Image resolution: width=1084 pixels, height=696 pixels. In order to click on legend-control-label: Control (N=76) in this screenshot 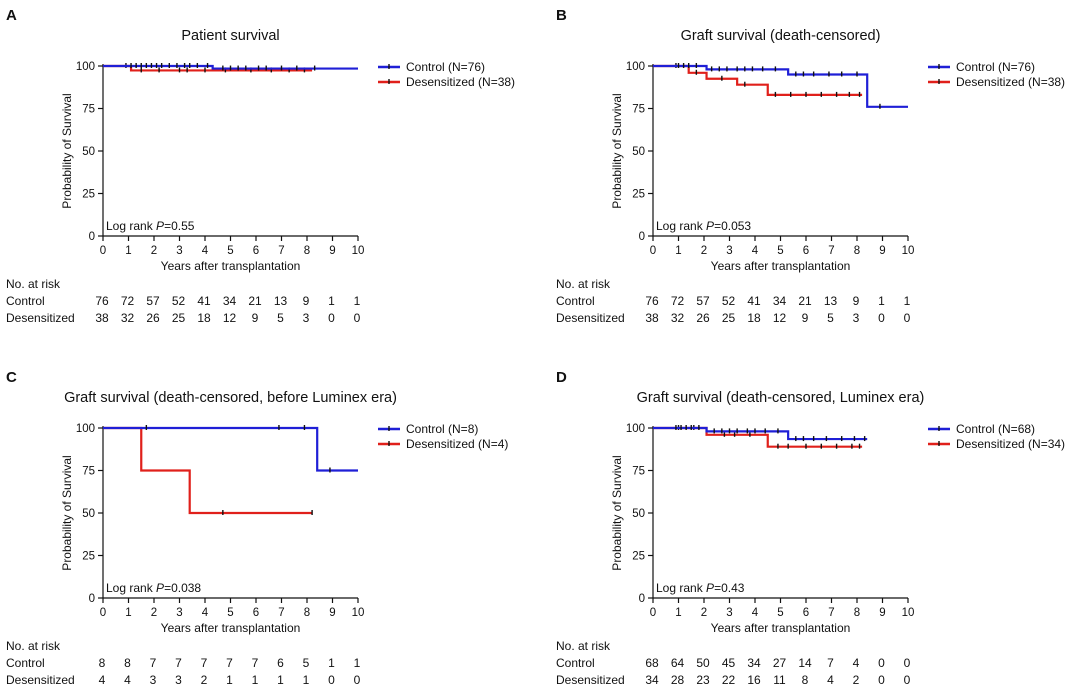, I will do `click(445, 67)`.